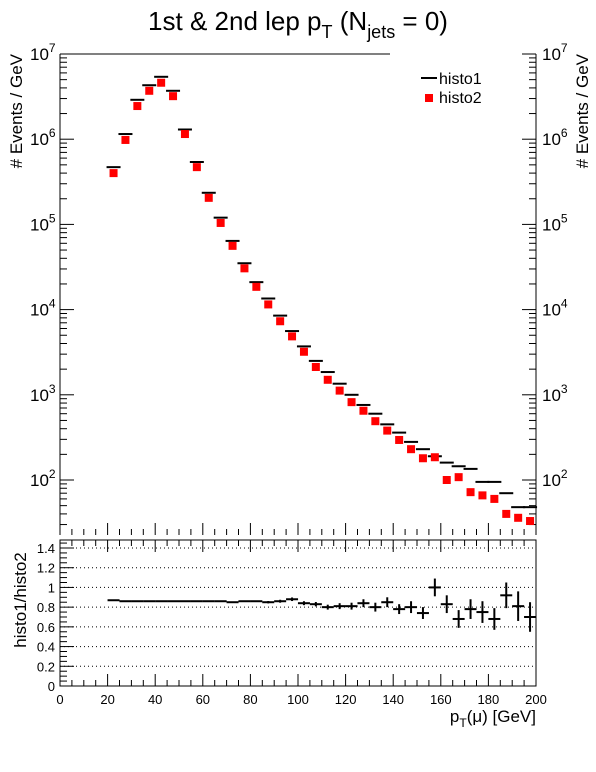 The width and height of the screenshot is (596, 772). What do you see at coordinates (393, 699) in the screenshot?
I see `ratio-xtick-label: 140` at bounding box center [393, 699].